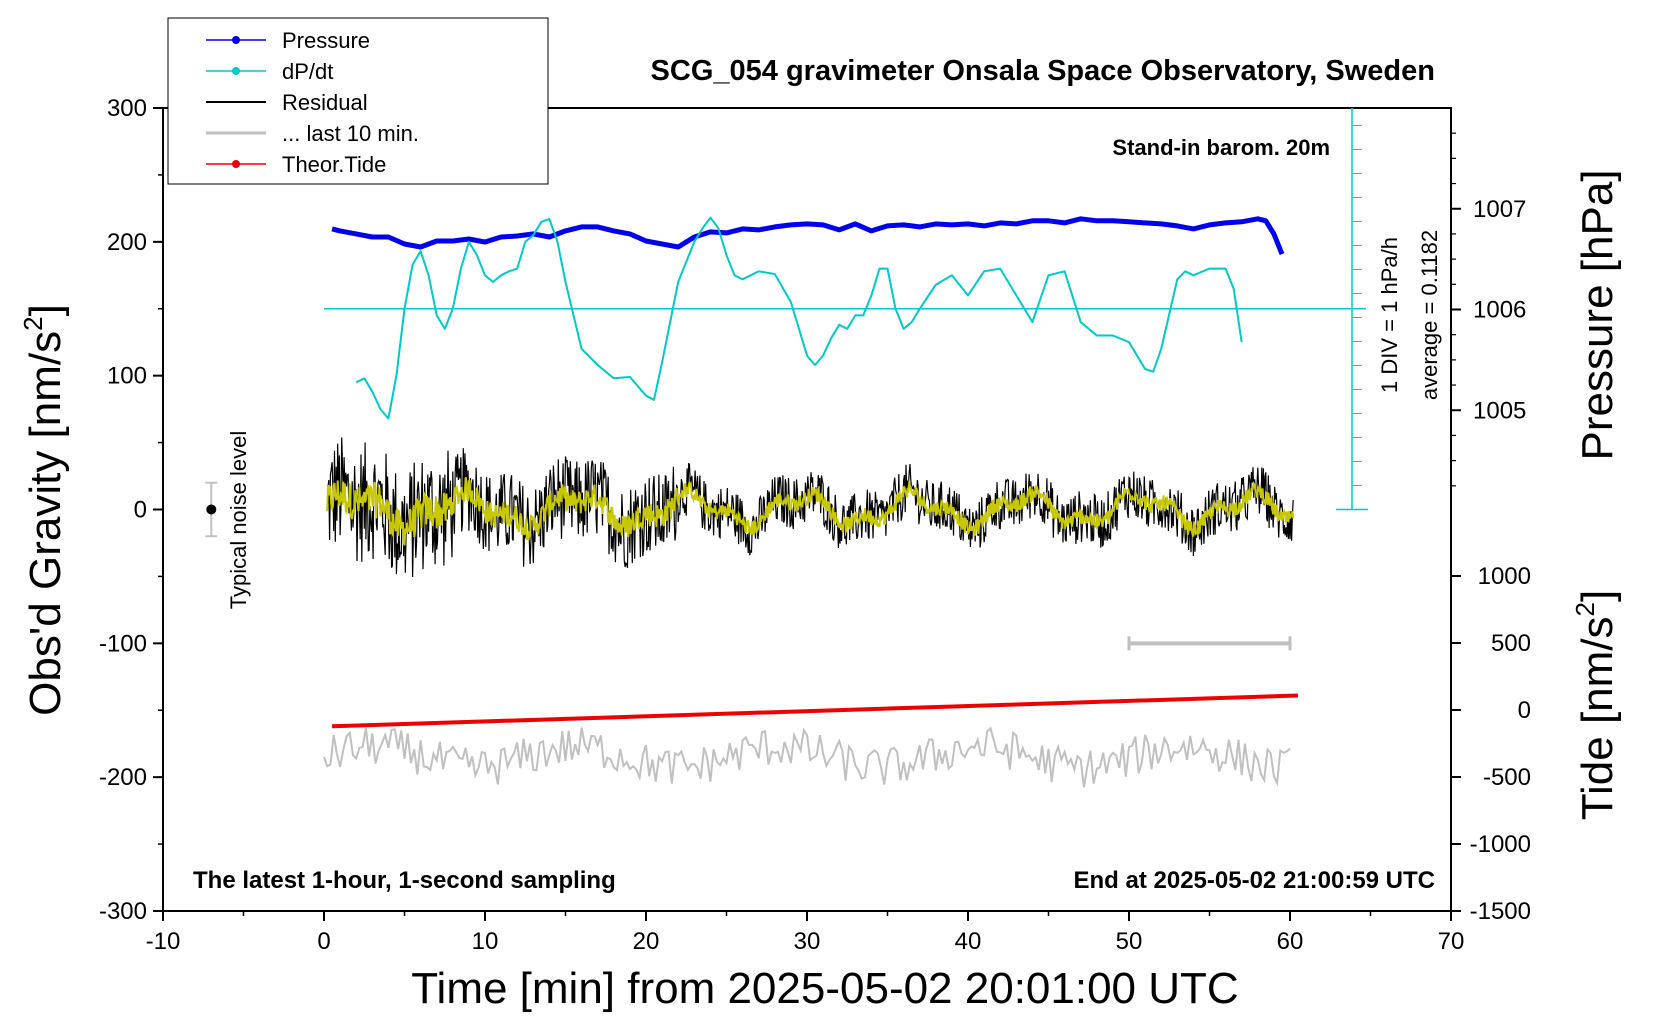 The image size is (1660, 1020). Describe the element at coordinates (1499, 410) in the screenshot. I see `pressure-tick-label: 1005` at that location.